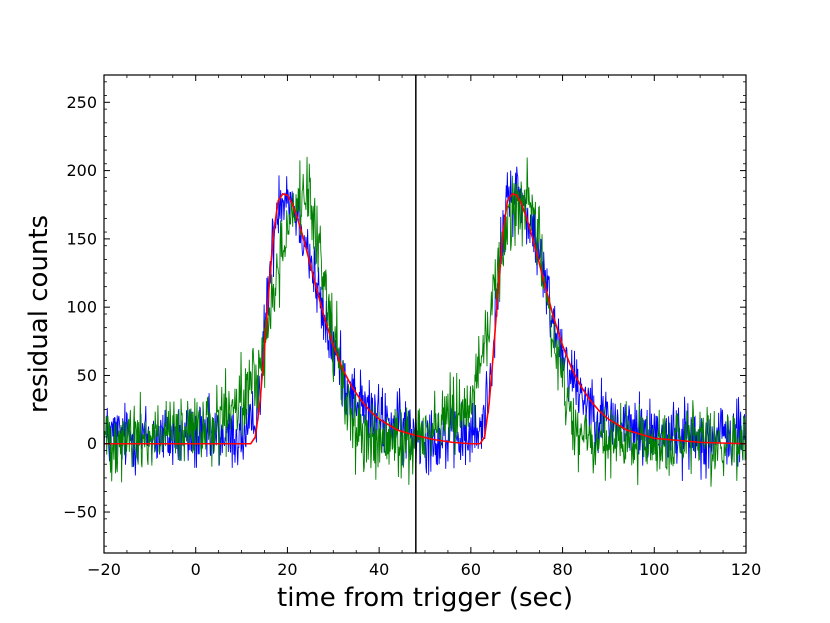 This screenshot has height=623, width=830. I want to click on x-tick-label: 20, so click(287, 569).